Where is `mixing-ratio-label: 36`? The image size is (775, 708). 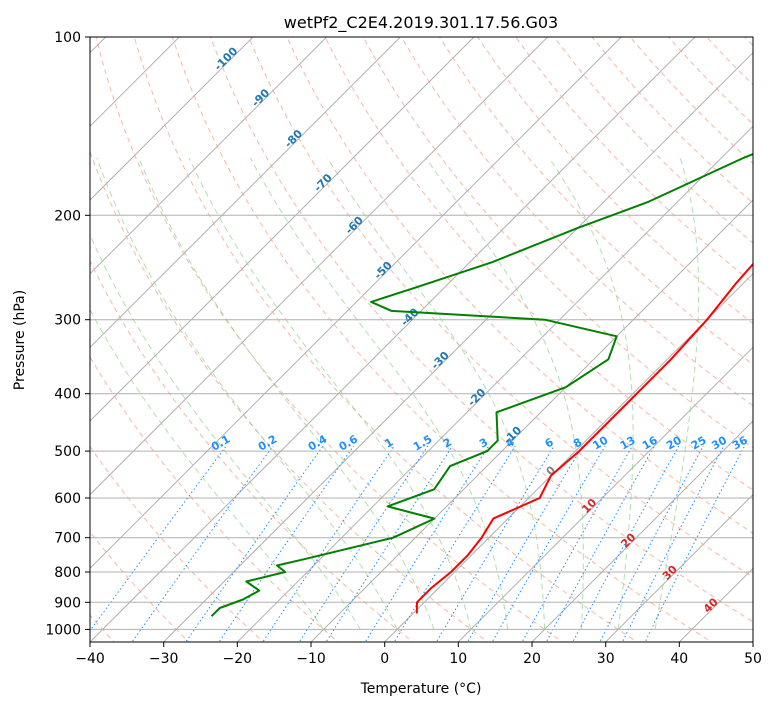
mixing-ratio-label: 36 is located at coordinates (740, 442).